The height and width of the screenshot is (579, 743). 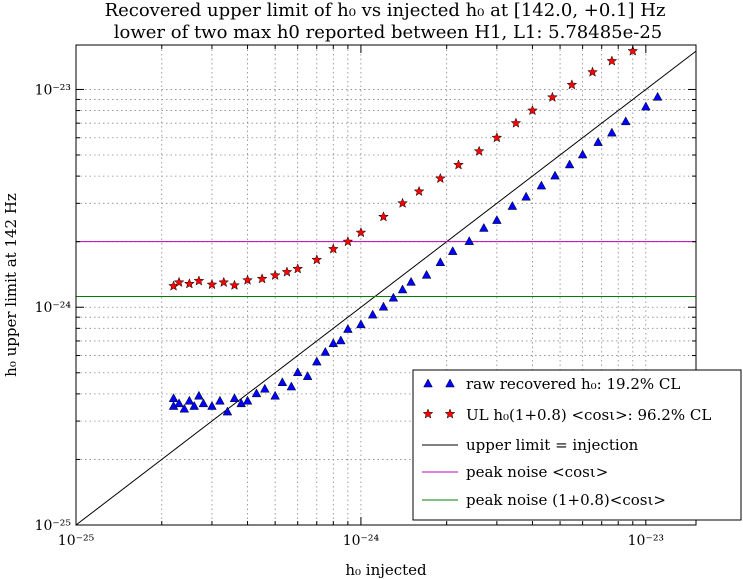 What do you see at coordinates (76, 541) in the screenshot?
I see `x-tick-label: 10⁻²⁵` at bounding box center [76, 541].